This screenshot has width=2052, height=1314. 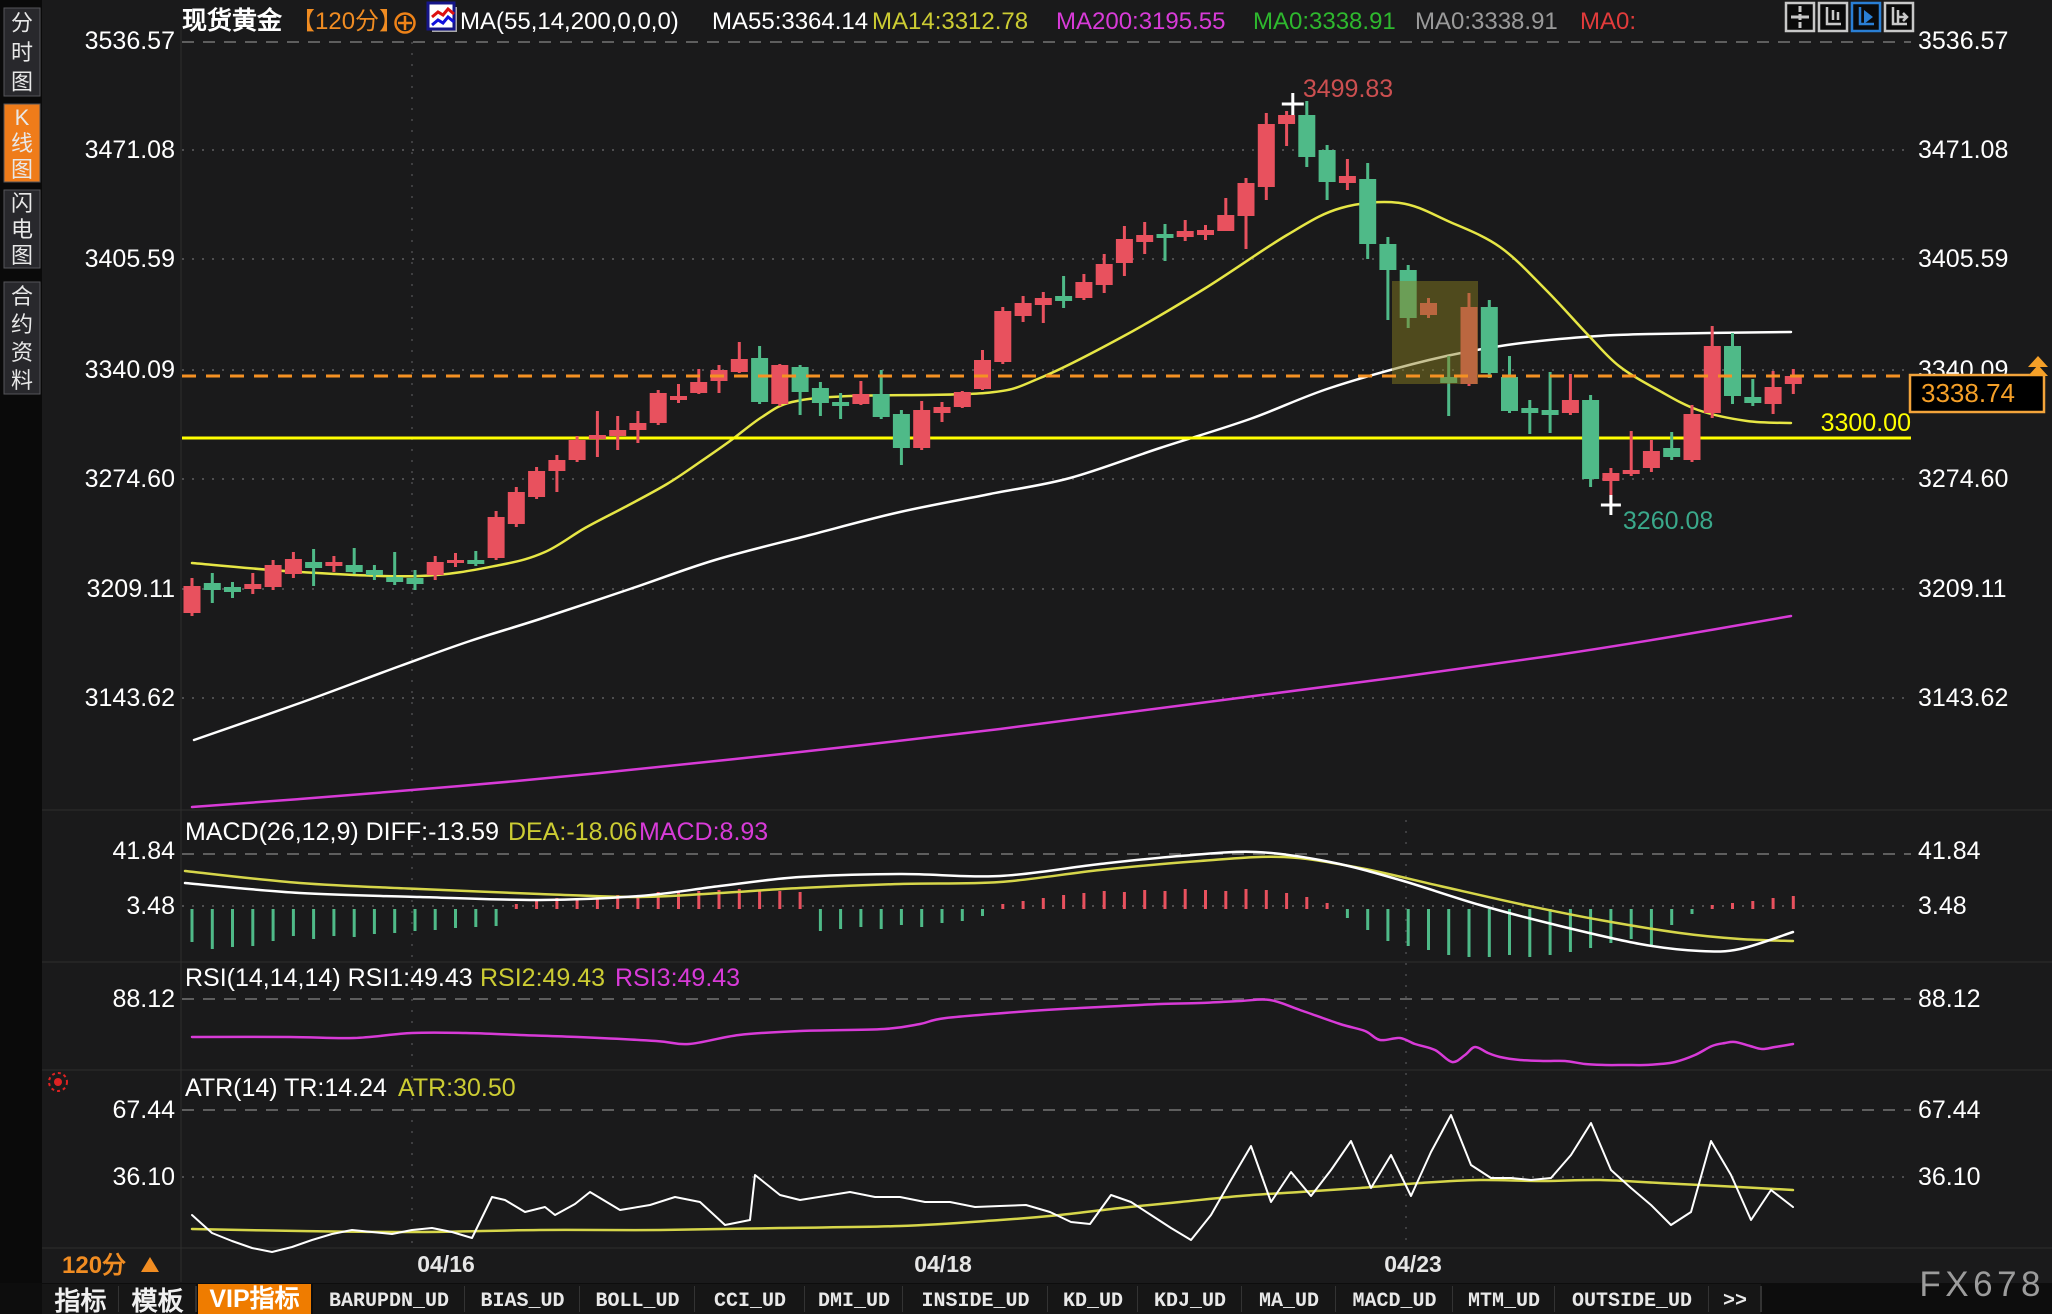 What do you see at coordinates (22, 229) in the screenshot?
I see `svg-text: 电` at bounding box center [22, 229].